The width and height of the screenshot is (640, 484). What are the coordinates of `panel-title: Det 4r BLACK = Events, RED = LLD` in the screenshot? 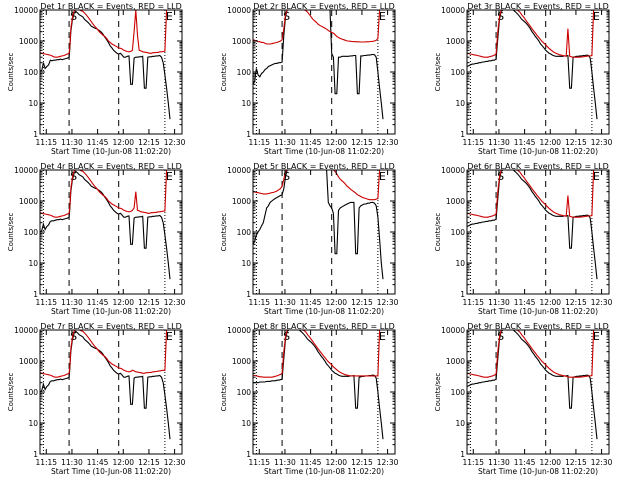 It's located at (111, 166).